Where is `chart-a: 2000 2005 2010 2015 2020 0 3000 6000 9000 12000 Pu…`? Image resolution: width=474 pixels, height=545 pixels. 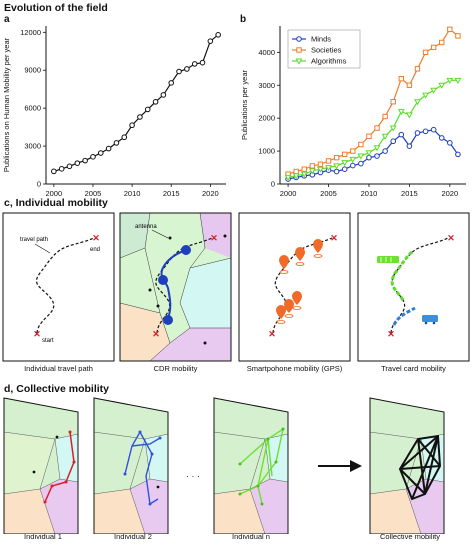
chart-a: 2000 2005 2010 2015 2020 0 3000 6000 9000 12000 Pu… is located at coordinates (114, 112).